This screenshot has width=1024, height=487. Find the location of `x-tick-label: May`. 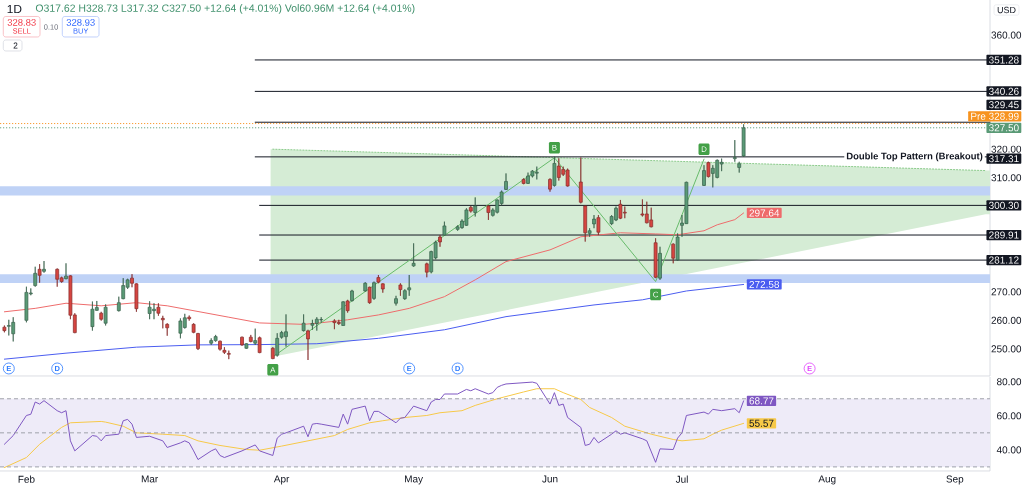

x-tick-label: May is located at coordinates (414, 480).